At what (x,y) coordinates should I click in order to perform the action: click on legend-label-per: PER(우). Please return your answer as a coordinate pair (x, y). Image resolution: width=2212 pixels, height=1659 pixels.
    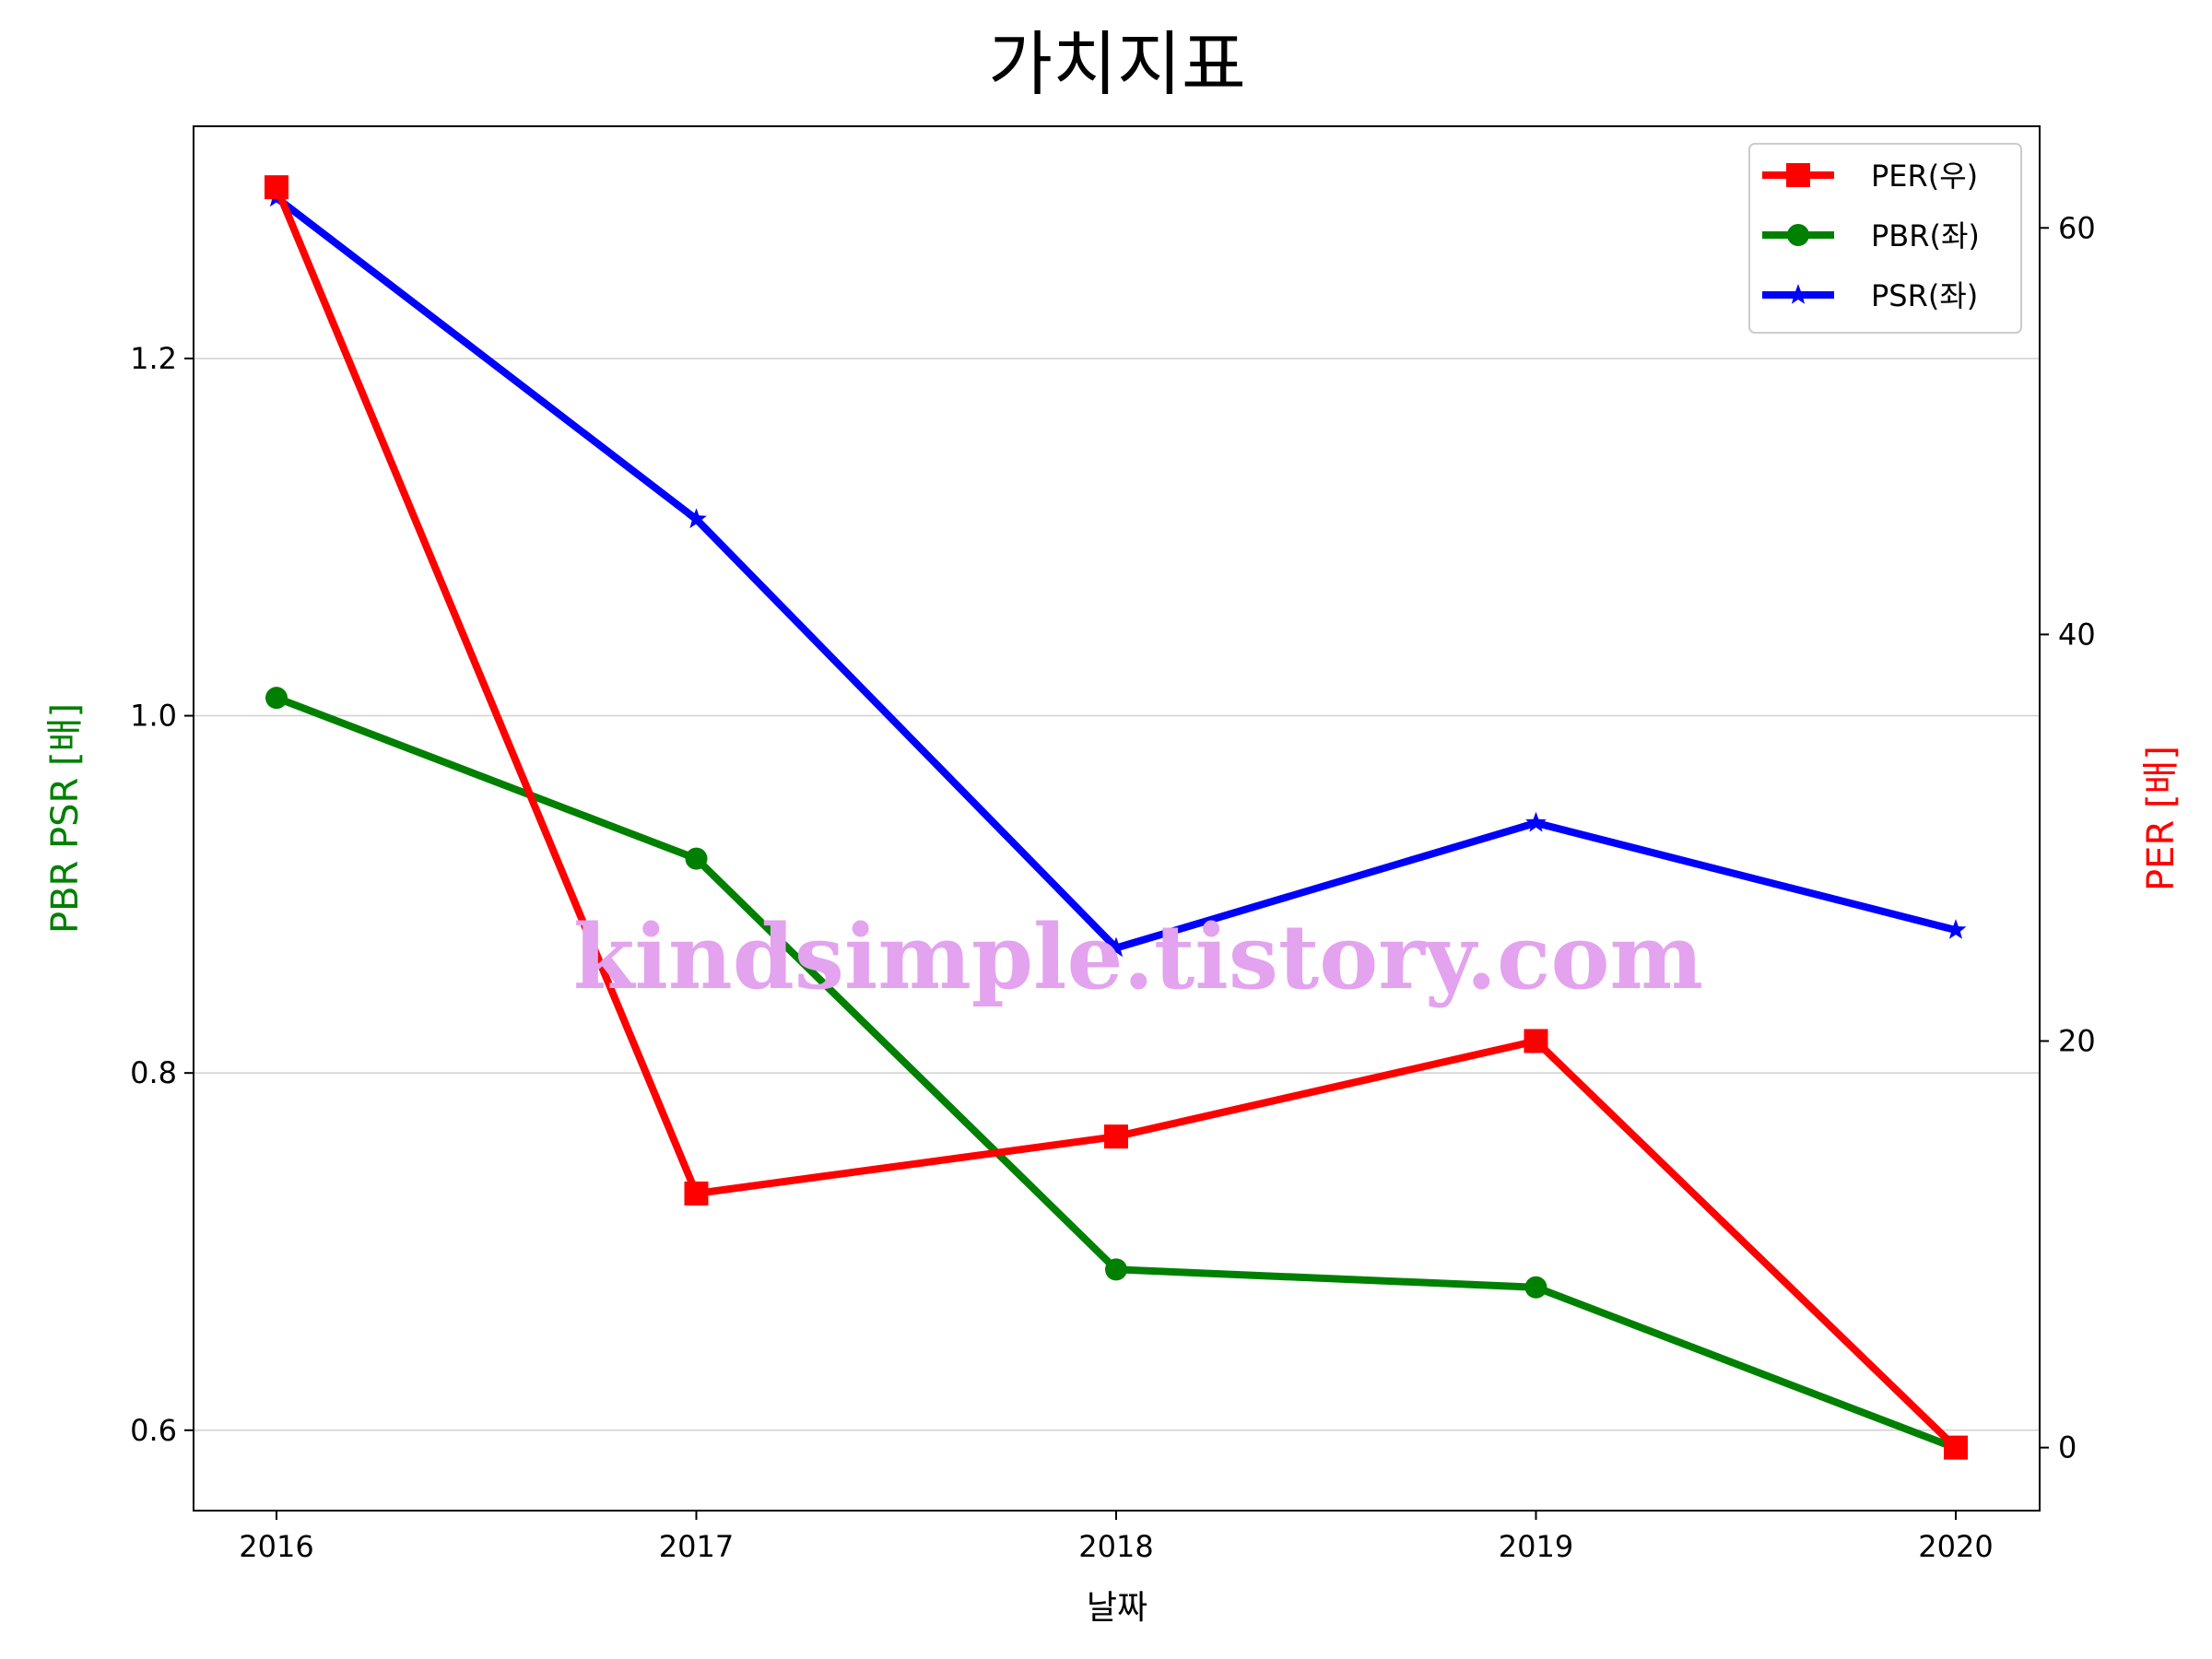
    Looking at the image, I should click on (1924, 176).